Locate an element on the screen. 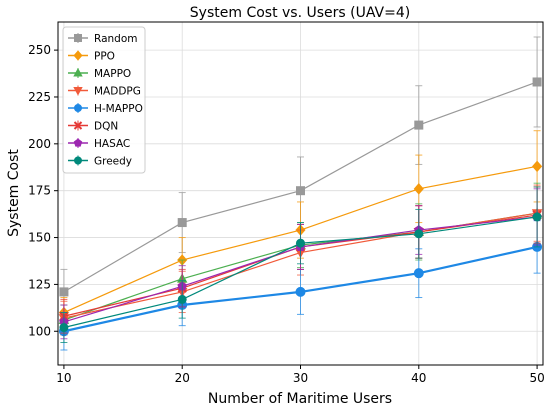  legend-label: Greedy is located at coordinates (113, 162).